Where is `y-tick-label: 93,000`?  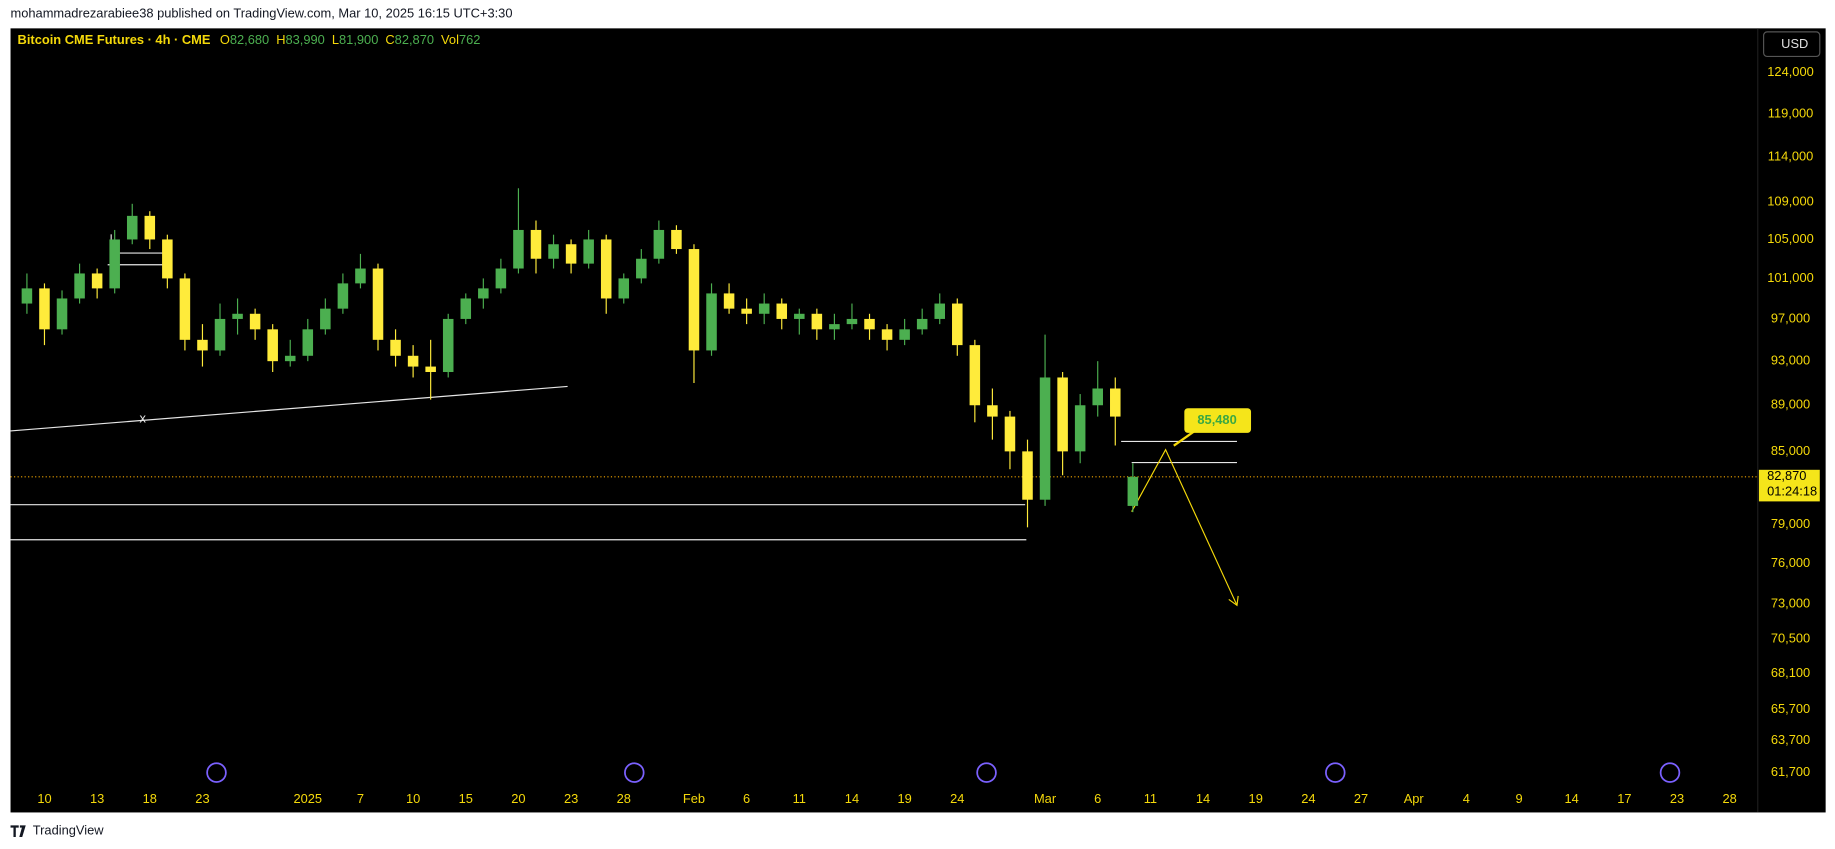
y-tick-label: 93,000 is located at coordinates (1790, 360).